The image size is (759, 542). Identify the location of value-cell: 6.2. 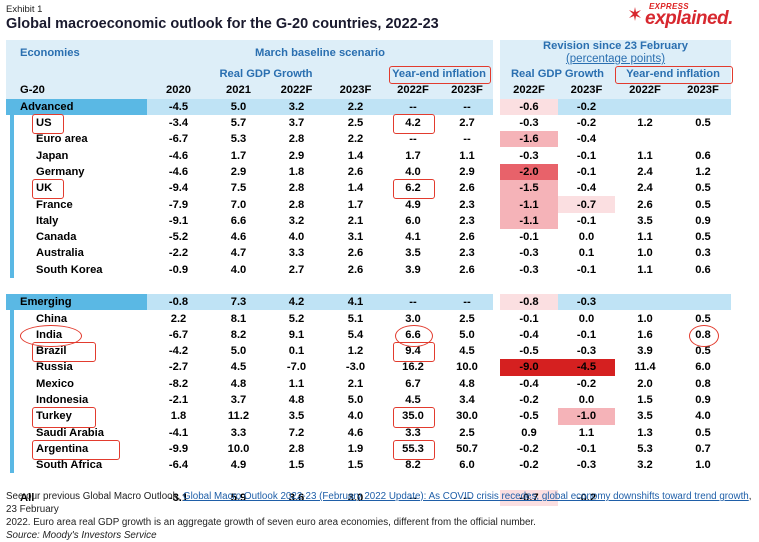
(413, 188).